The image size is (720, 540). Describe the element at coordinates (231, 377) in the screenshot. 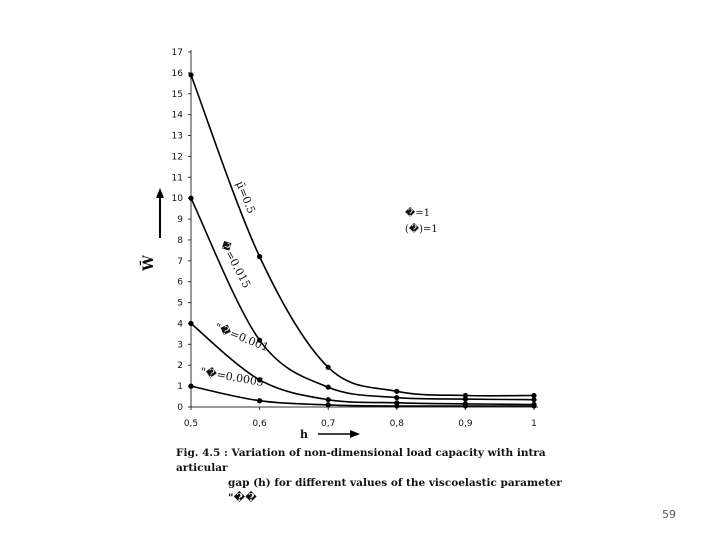

I see `annotation-label: "�=0.0005` at that location.